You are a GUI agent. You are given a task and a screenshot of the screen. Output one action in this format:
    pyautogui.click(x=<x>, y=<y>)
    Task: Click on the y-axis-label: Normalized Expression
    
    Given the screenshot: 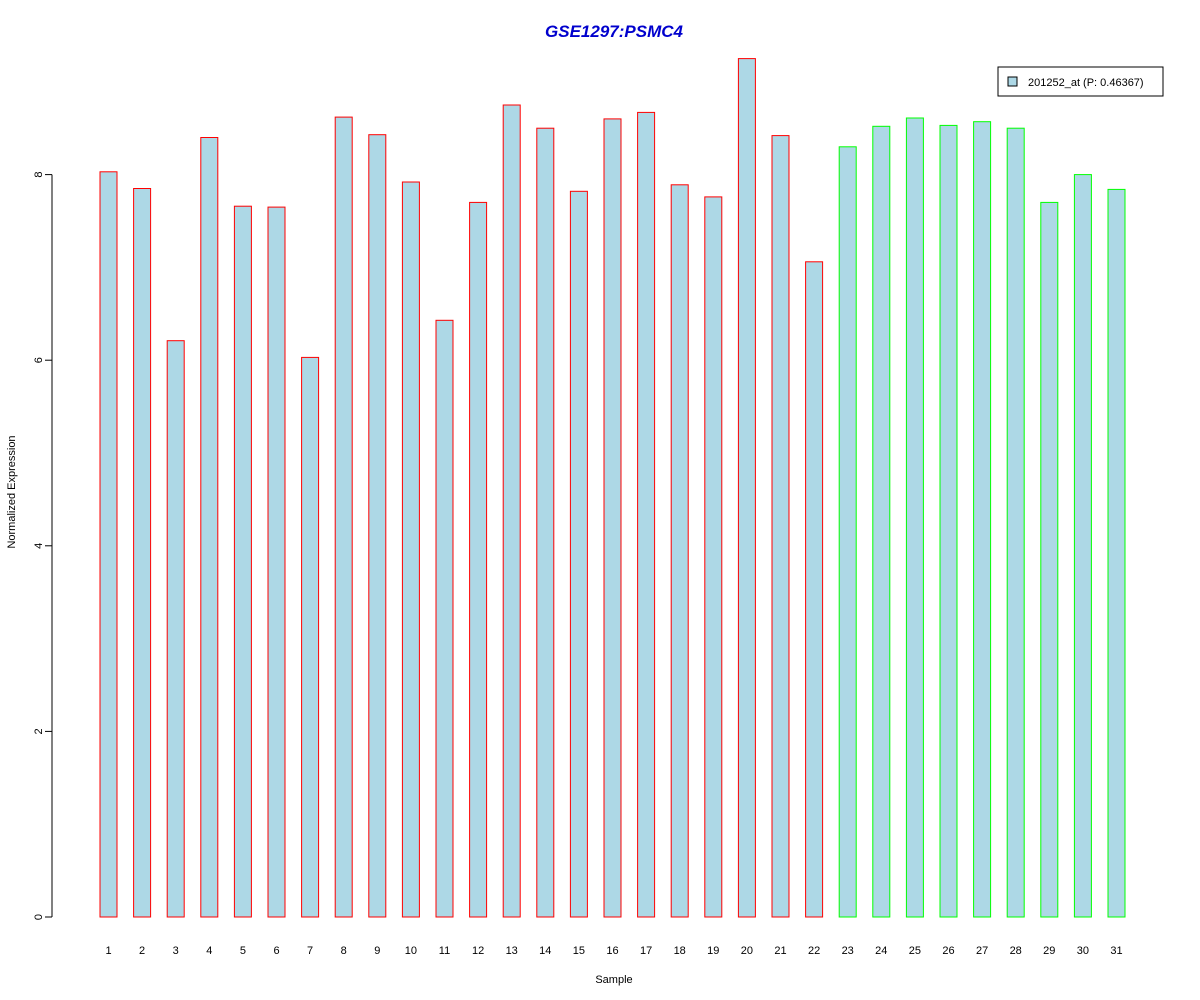 What is the action you would take?
    pyautogui.click(x=12, y=491)
    